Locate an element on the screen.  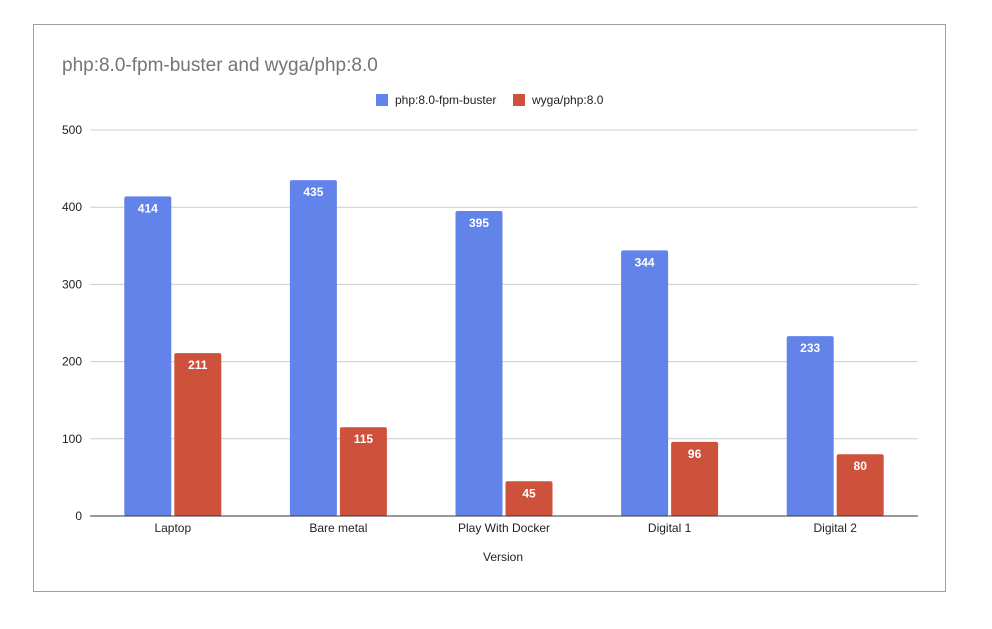
data-label: 45 is located at coordinates (529, 493).